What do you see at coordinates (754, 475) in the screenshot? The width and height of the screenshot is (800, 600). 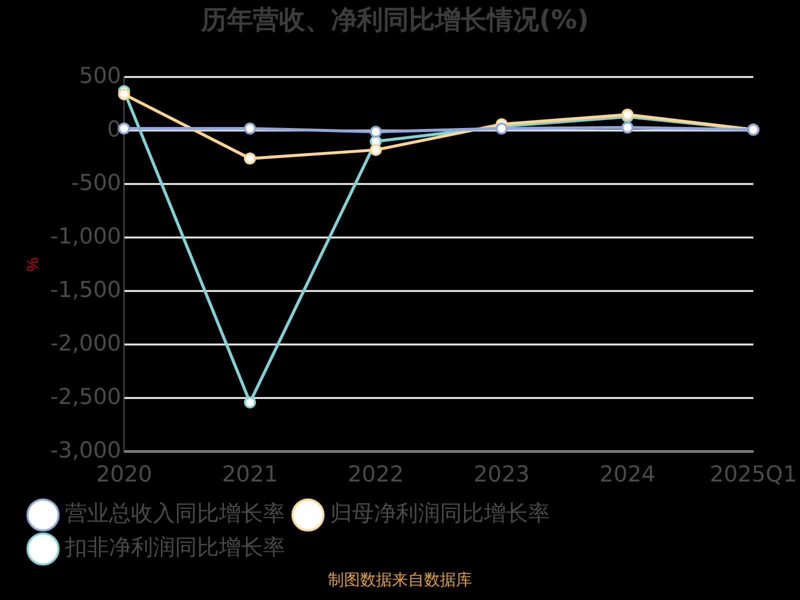 I see `x-tick-label: 2025Q1` at bounding box center [754, 475].